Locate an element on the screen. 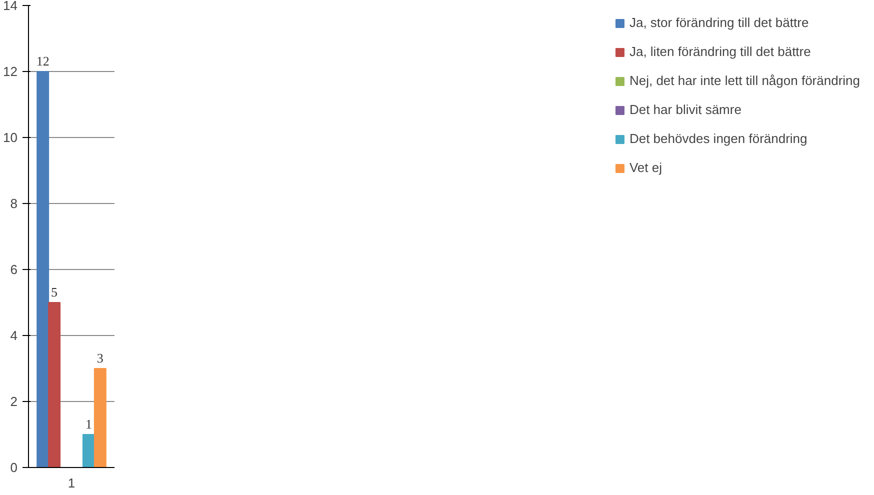 The width and height of the screenshot is (874, 495). y-tick-label: 14 is located at coordinates (10, 6).